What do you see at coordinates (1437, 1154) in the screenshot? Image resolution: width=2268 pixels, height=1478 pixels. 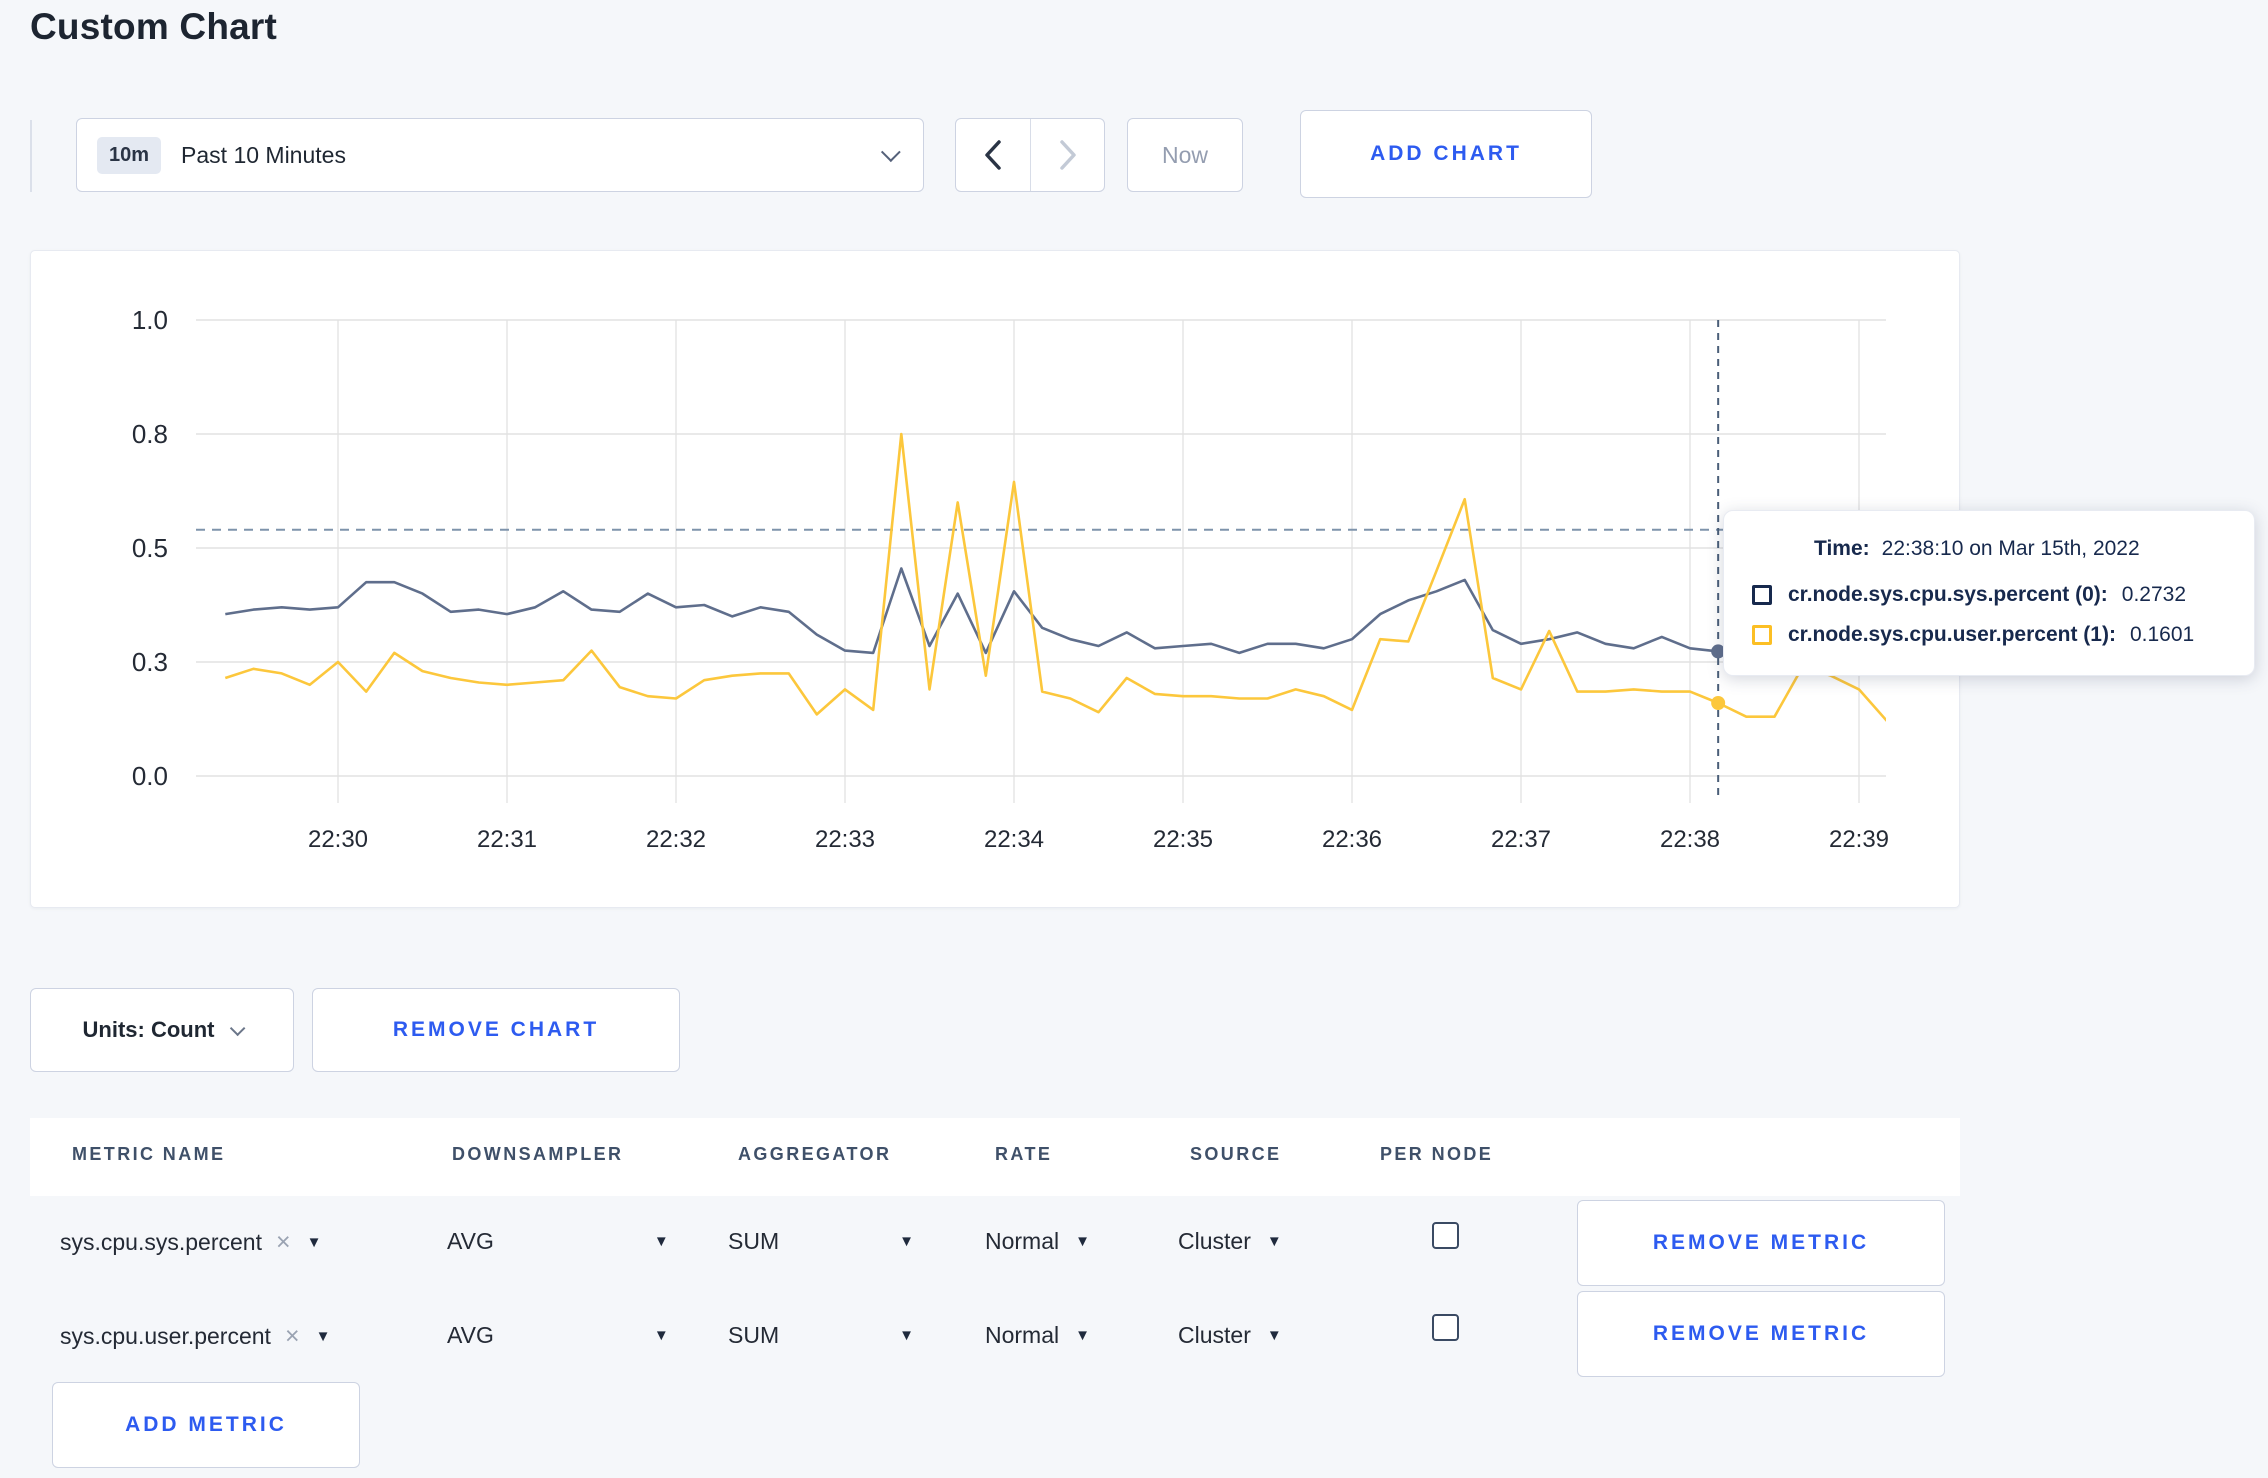 I see `header-per-node: PER NODE` at bounding box center [1437, 1154].